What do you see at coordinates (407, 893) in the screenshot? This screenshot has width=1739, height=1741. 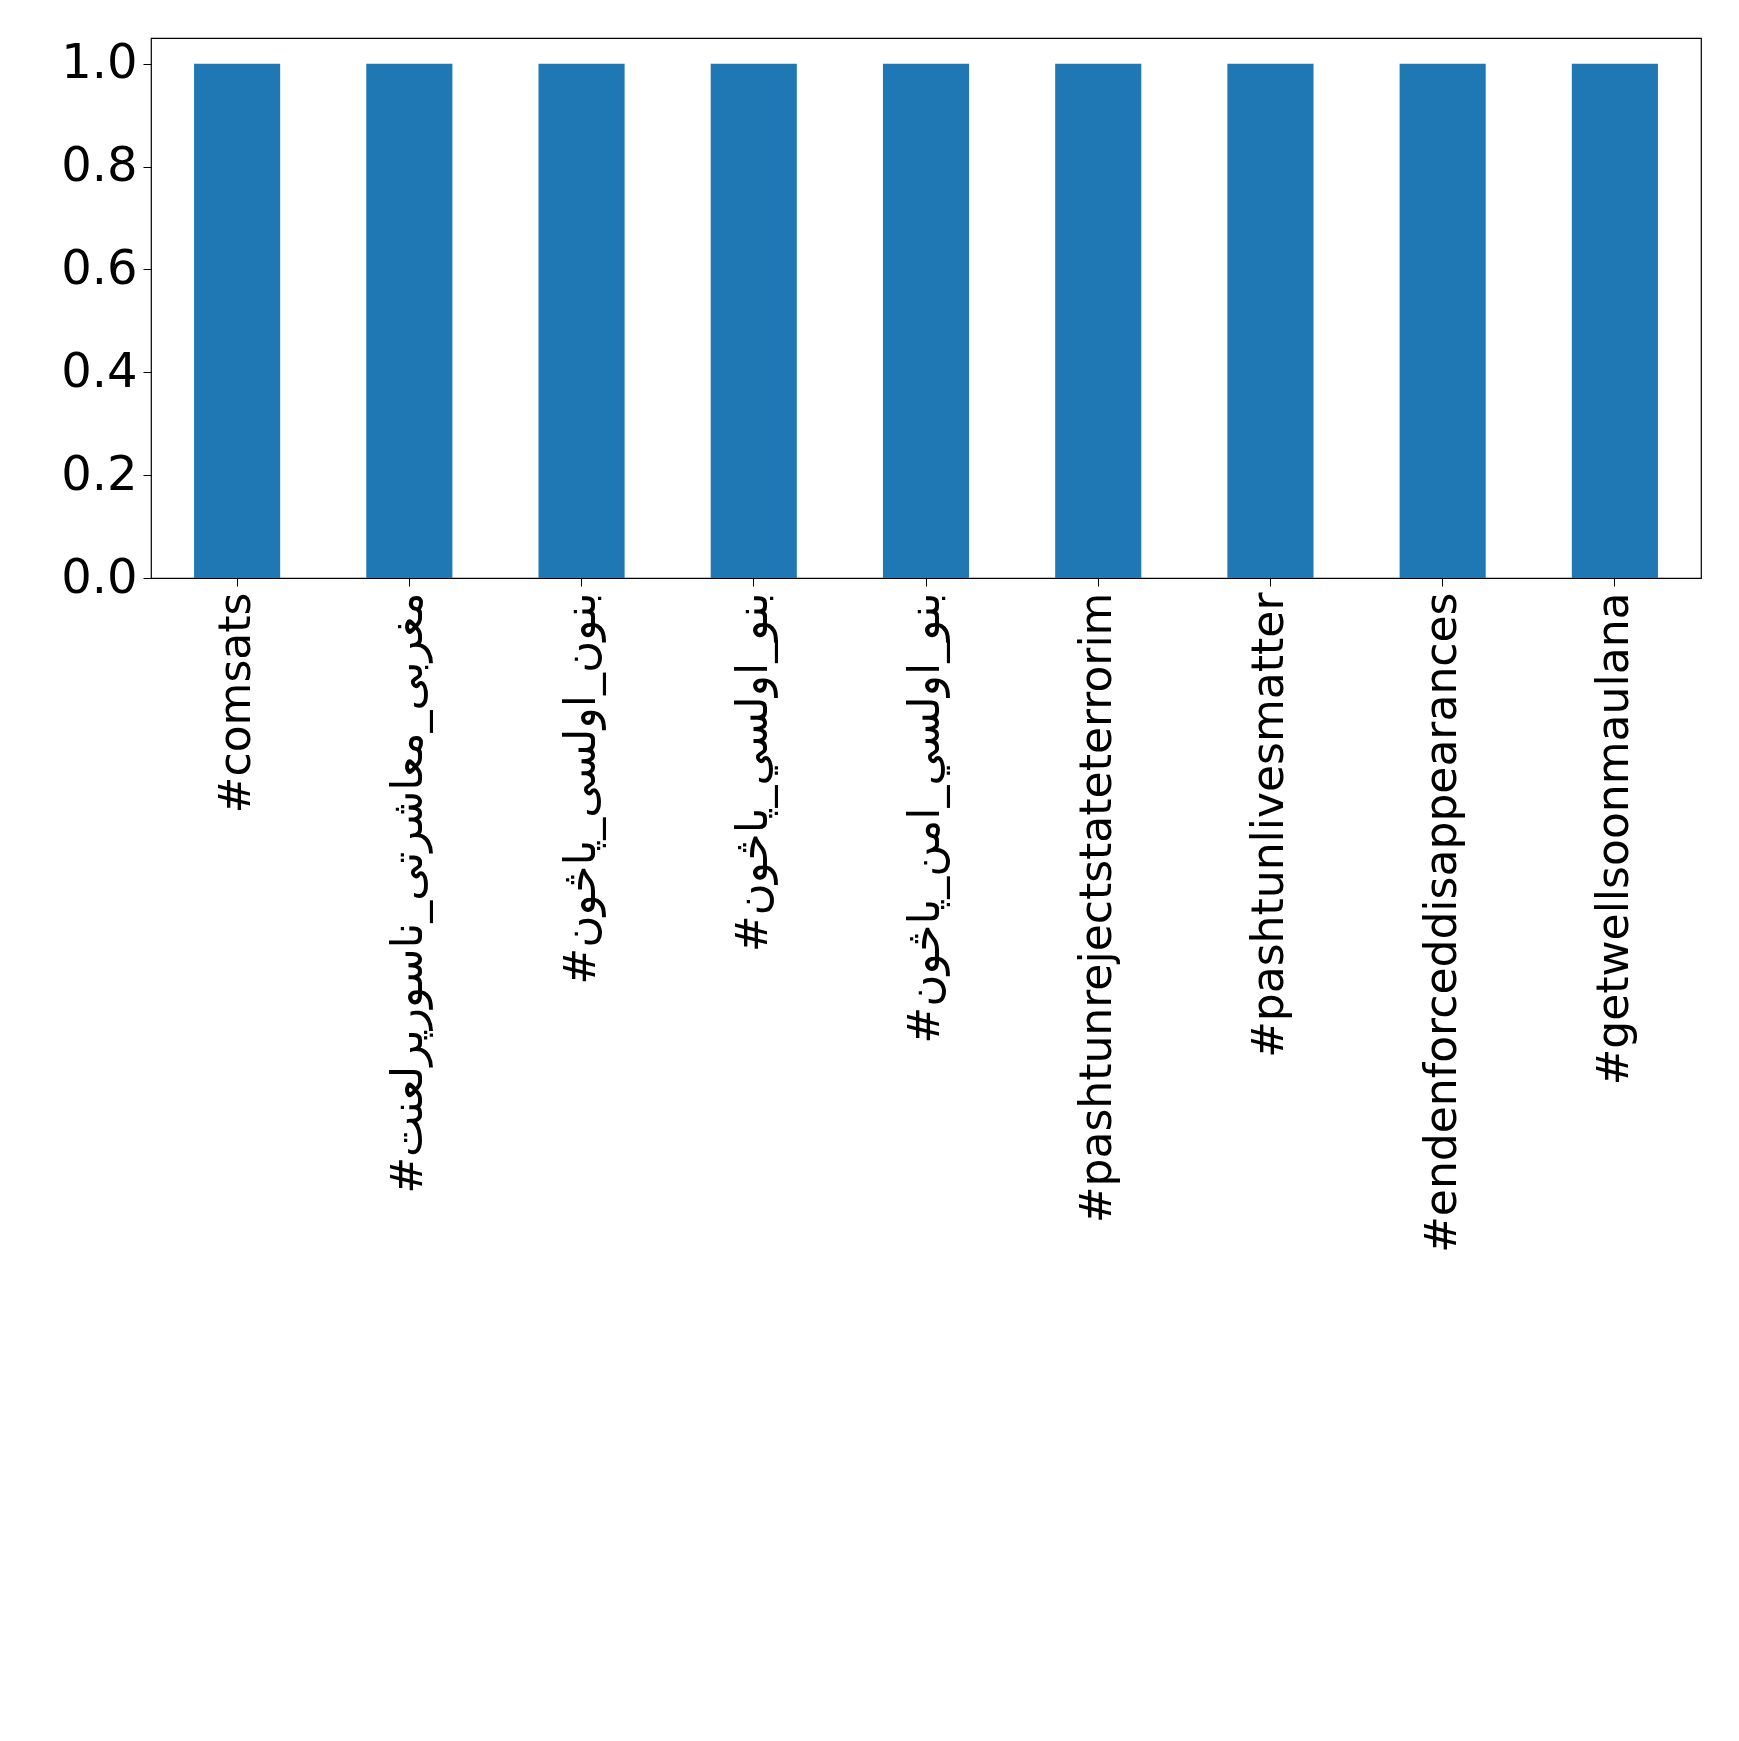 I see `x-tick-label: #مغربی_معاشرتی_ناسورپرلعنت` at bounding box center [407, 893].